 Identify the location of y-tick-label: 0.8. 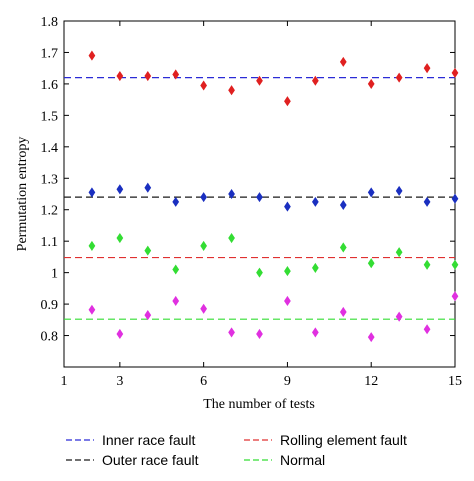
(50, 337).